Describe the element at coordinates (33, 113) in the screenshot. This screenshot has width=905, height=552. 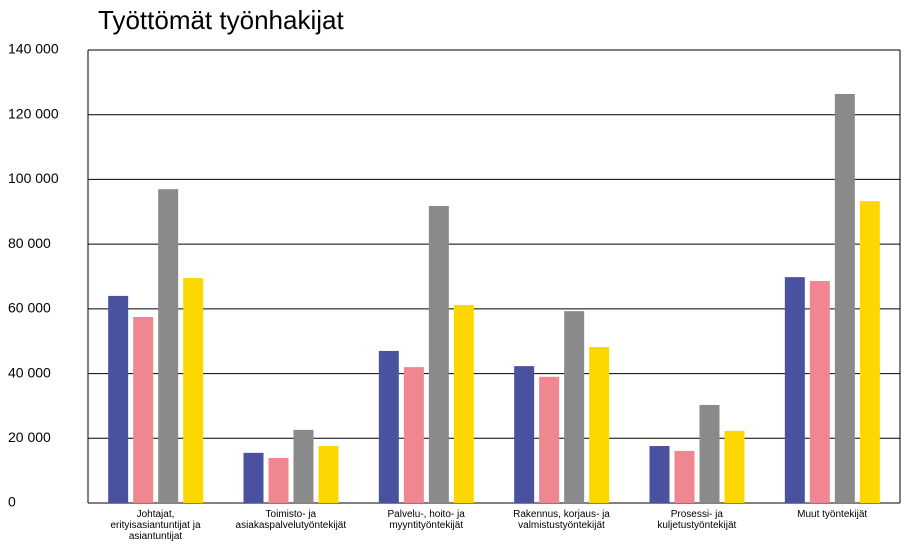
I see `y-tick-label: 120 000` at that location.